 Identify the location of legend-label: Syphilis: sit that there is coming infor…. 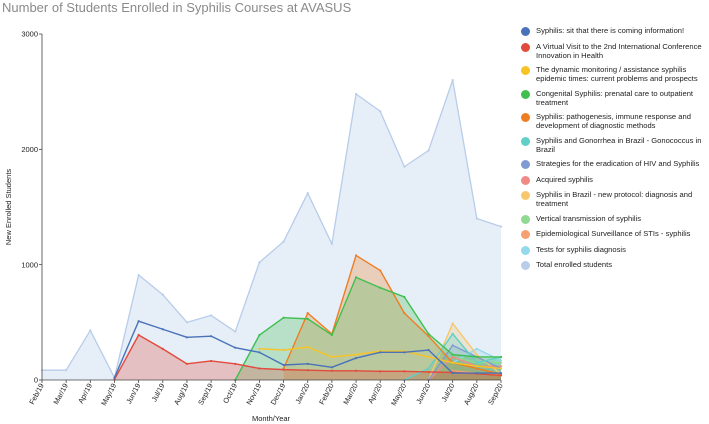
(610, 30).